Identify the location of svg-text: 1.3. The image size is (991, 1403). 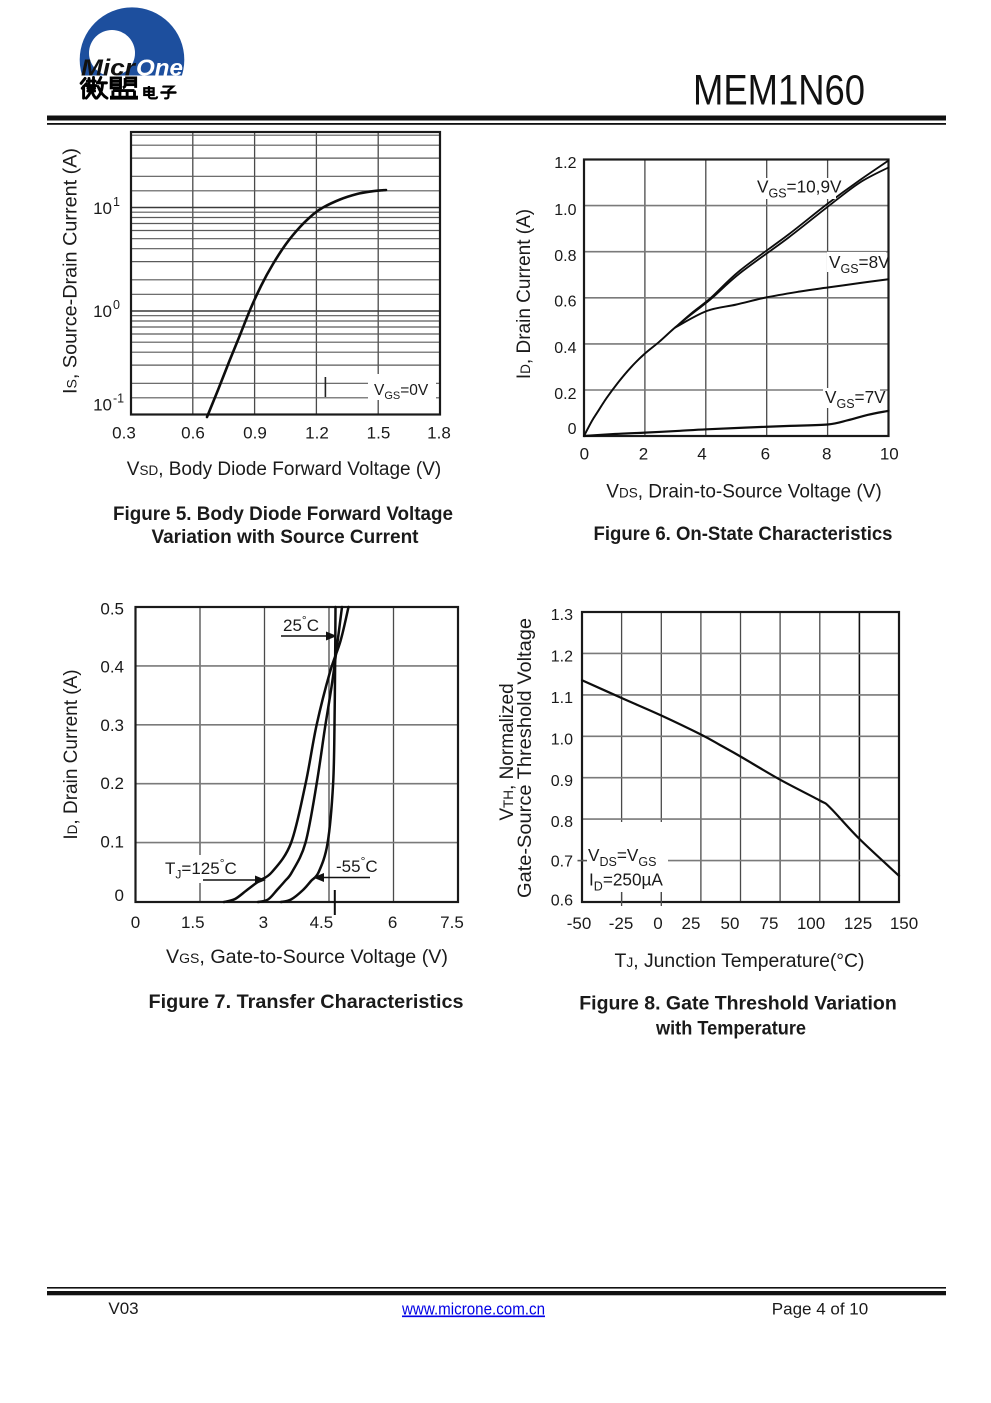
(562, 615).